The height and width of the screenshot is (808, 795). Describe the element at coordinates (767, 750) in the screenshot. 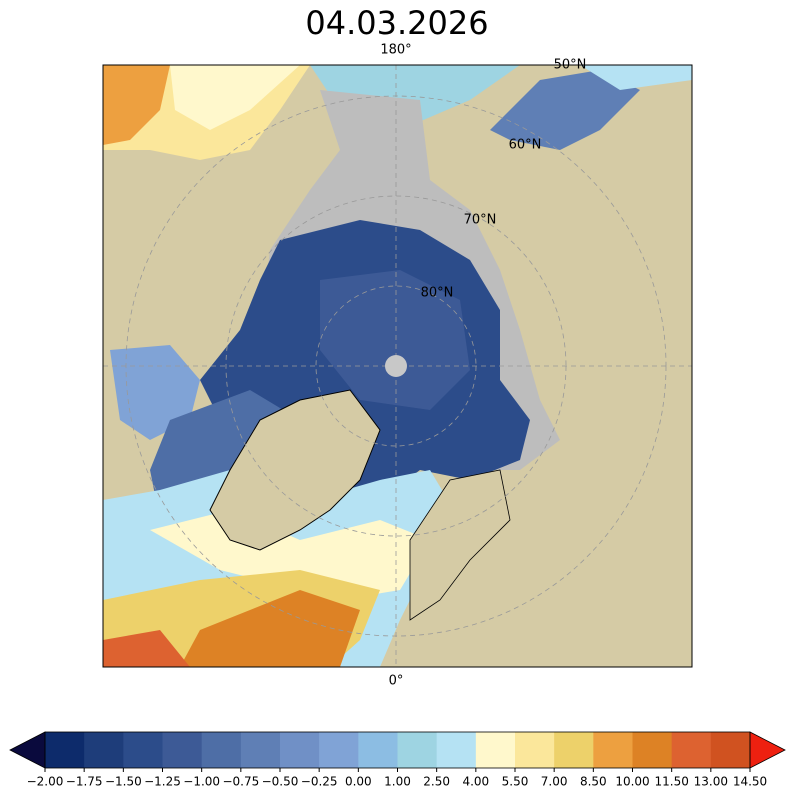

I see `colorbar-over` at that location.